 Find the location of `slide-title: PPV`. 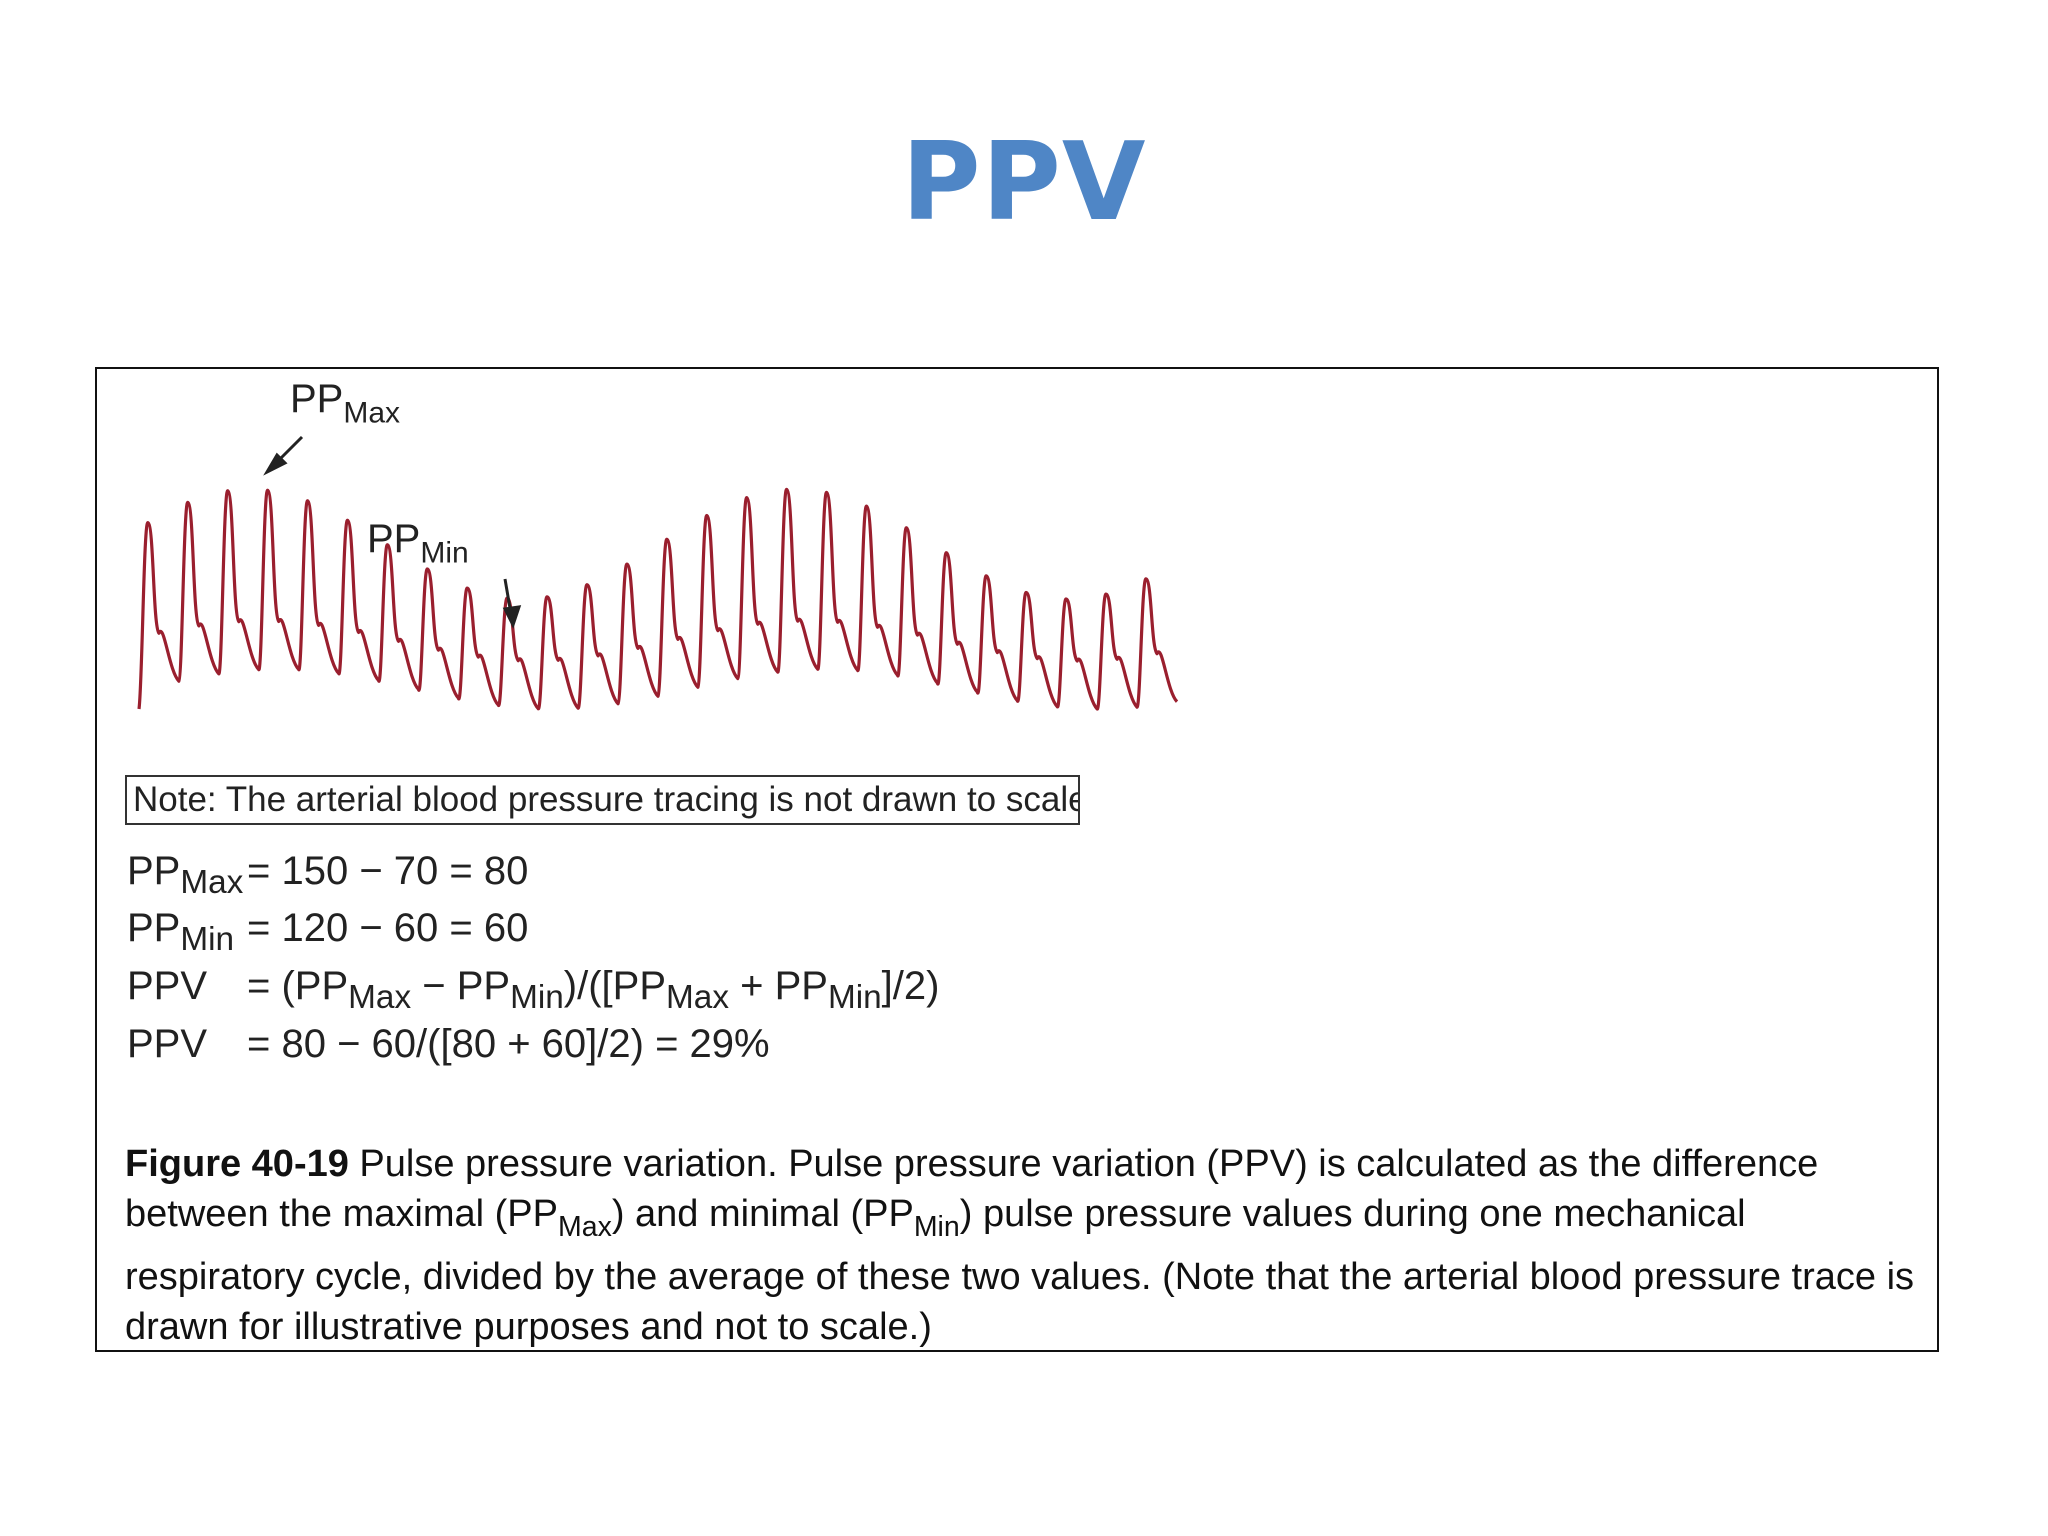

slide-title: PPV is located at coordinates (1024, 182).